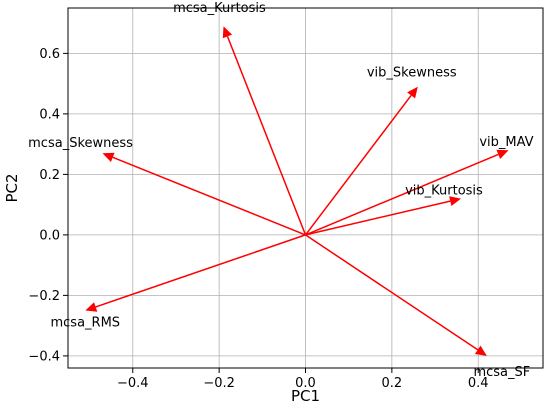 Image resolution: width=550 pixels, height=410 pixels. What do you see at coordinates (49, 235) in the screenshot?
I see `y-tick-label: 0.0` at bounding box center [49, 235].